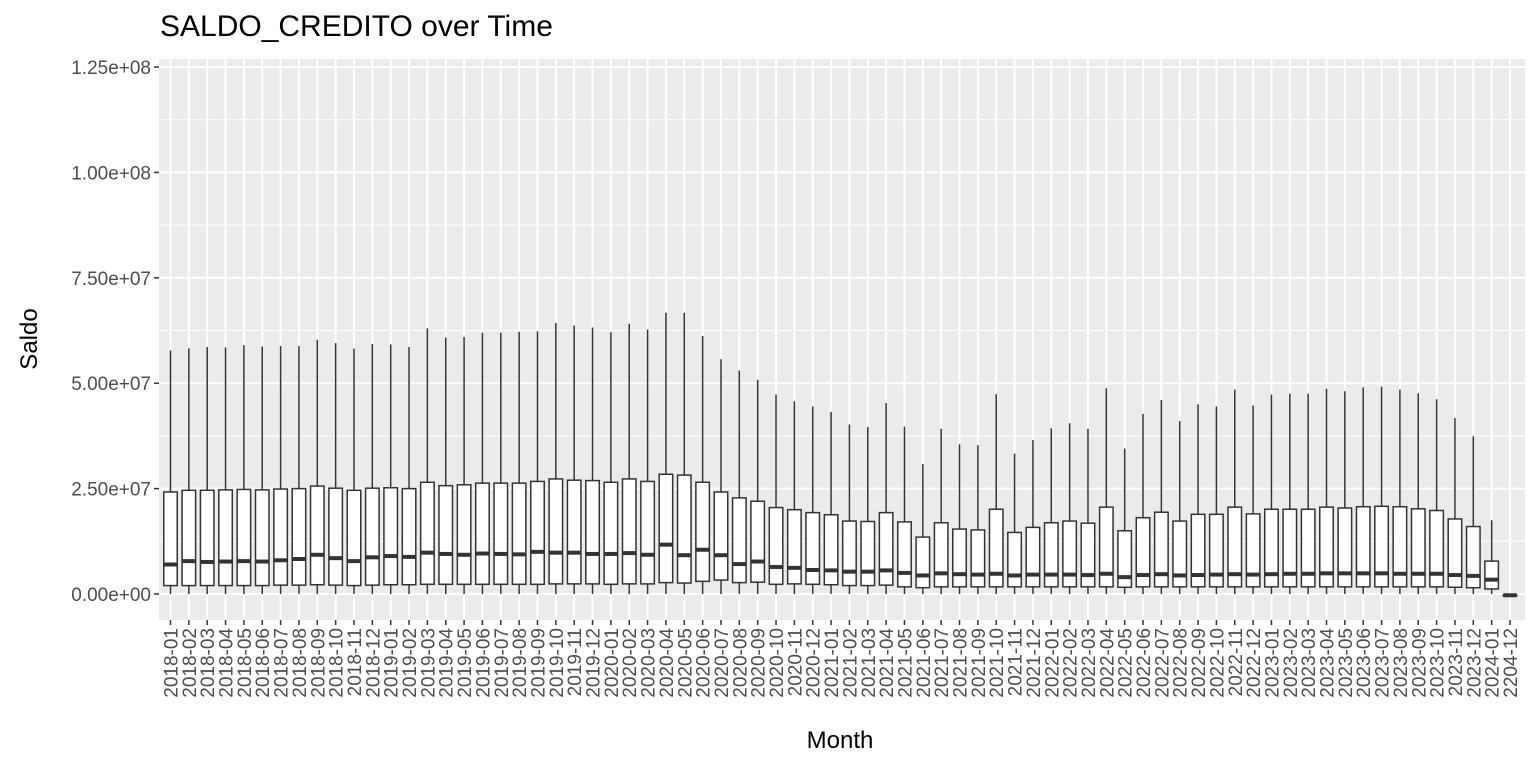  What do you see at coordinates (538, 663) in the screenshot?
I see `x-tick-label: 2019-09` at bounding box center [538, 663].